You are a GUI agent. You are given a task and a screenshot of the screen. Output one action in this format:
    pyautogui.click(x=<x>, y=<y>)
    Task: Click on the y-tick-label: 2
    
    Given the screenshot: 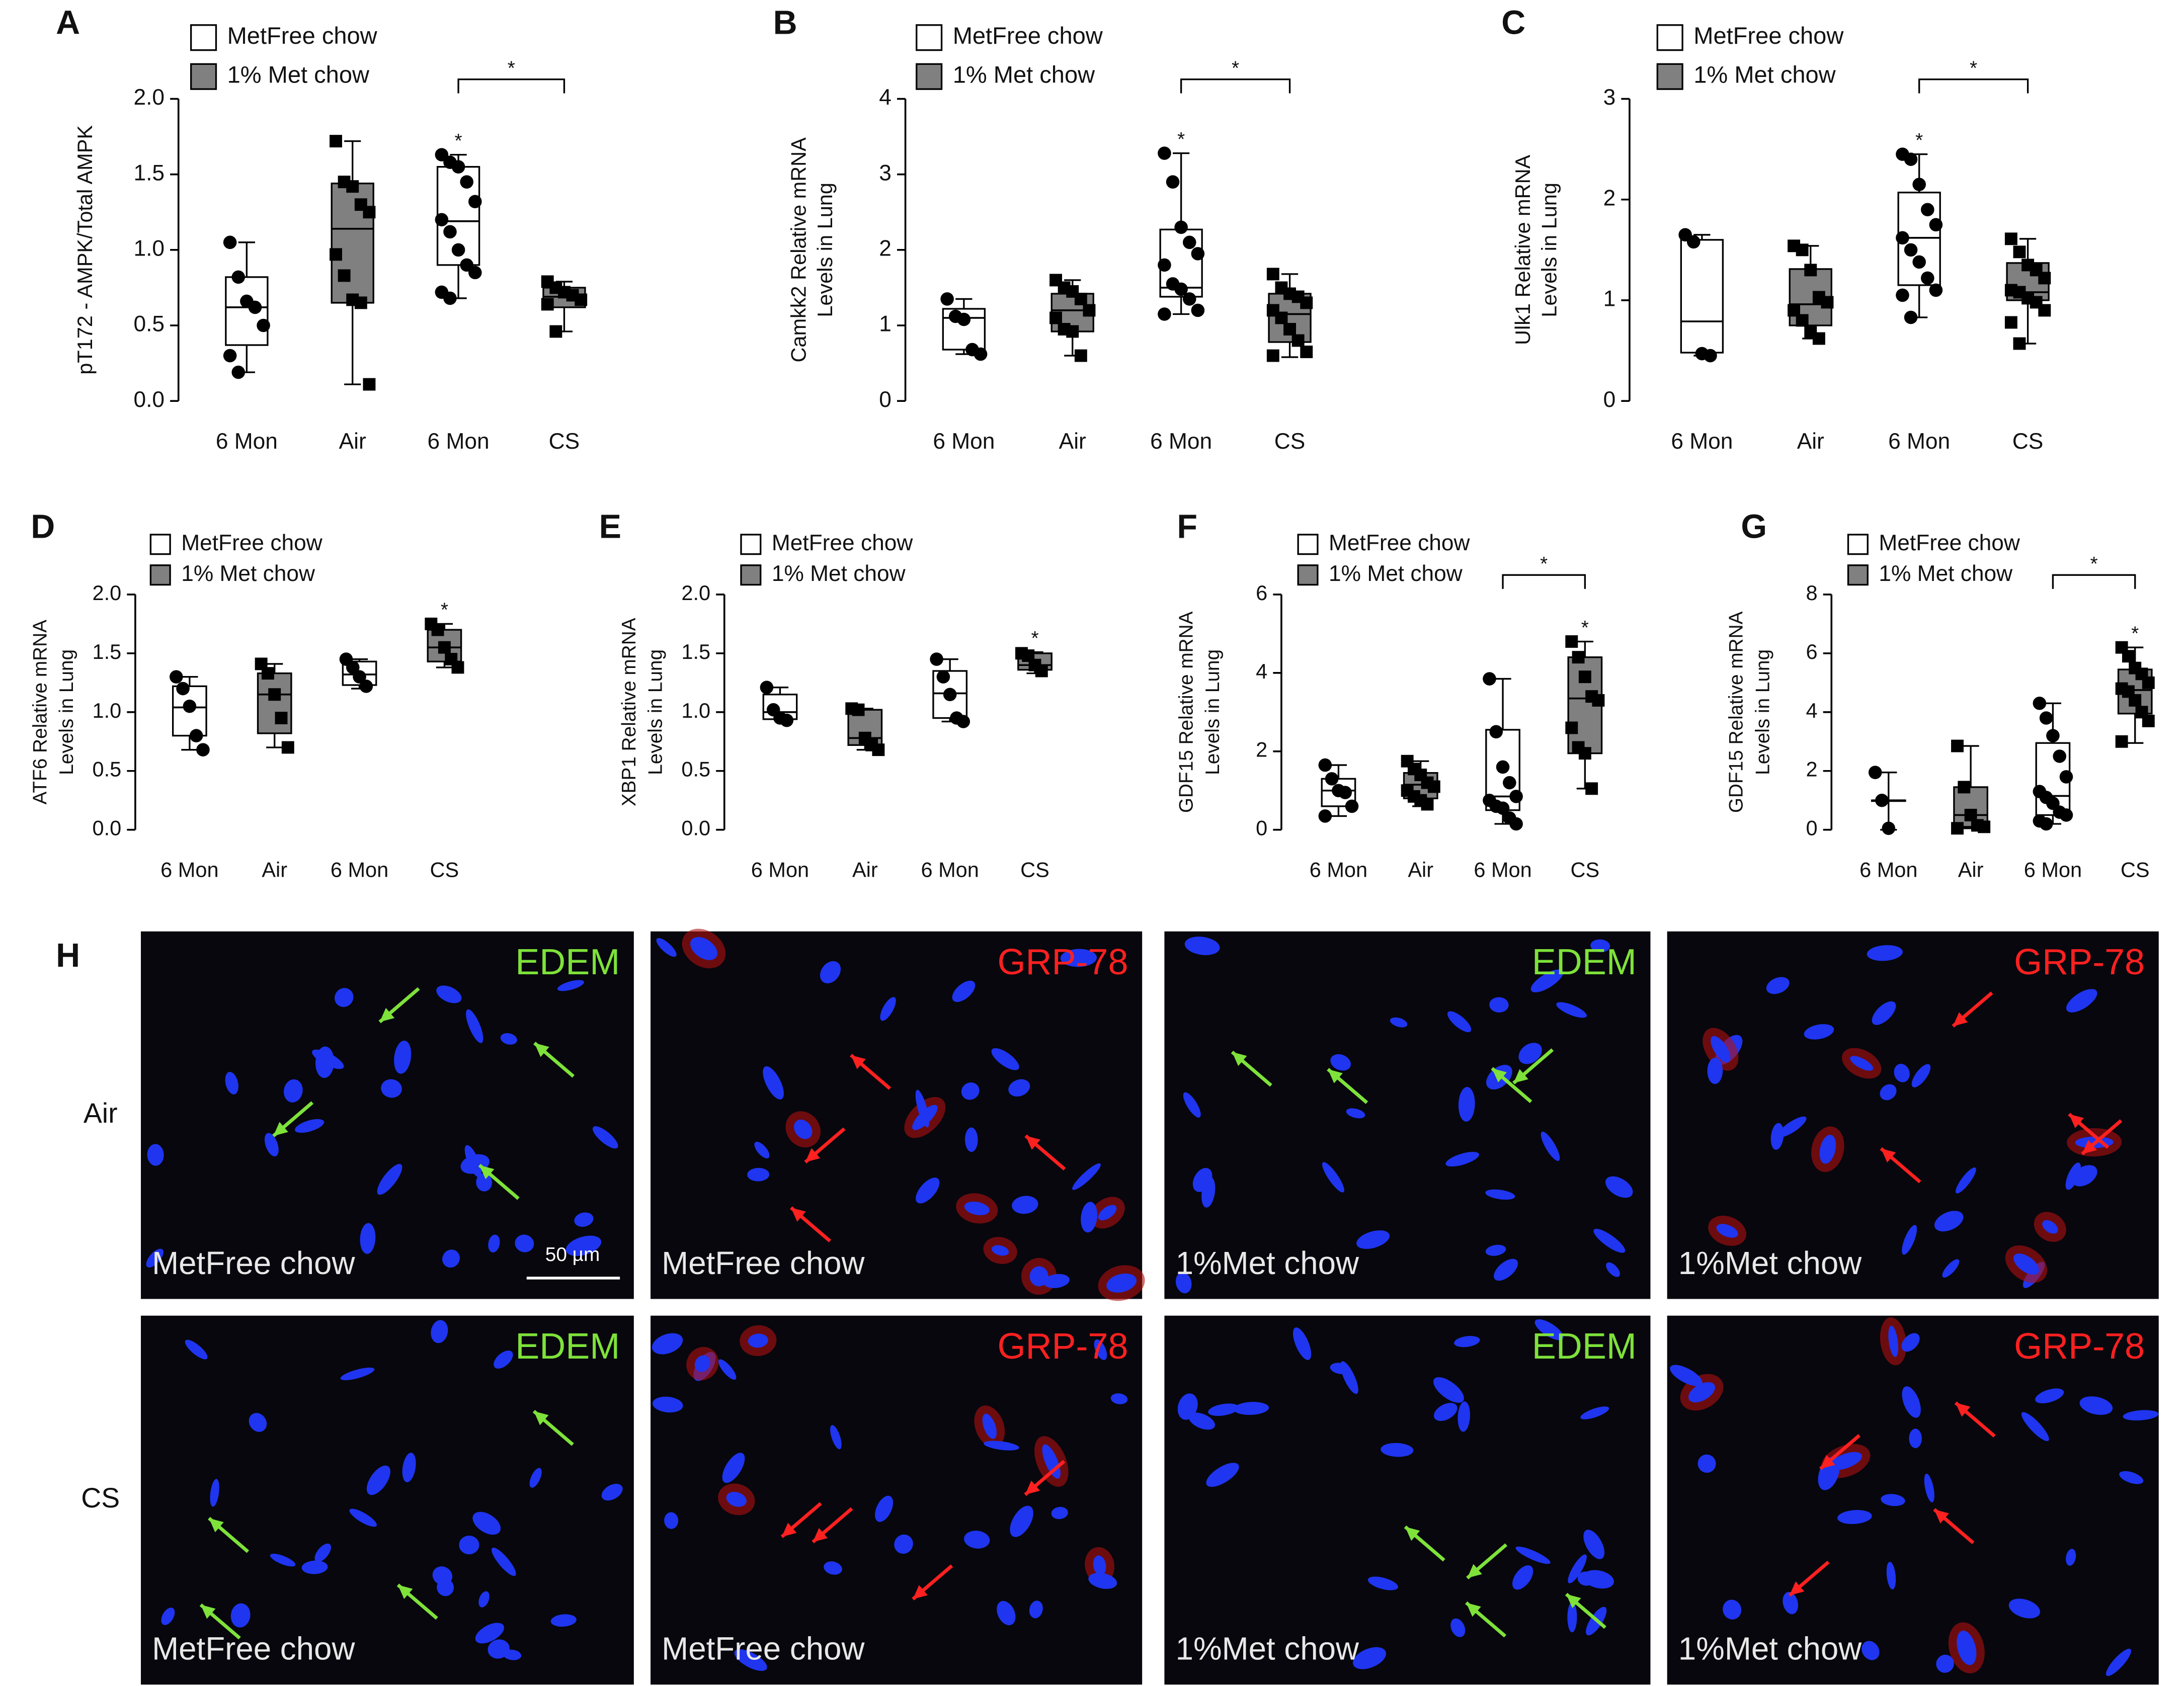 What is the action you would take?
    pyautogui.click(x=1812, y=769)
    